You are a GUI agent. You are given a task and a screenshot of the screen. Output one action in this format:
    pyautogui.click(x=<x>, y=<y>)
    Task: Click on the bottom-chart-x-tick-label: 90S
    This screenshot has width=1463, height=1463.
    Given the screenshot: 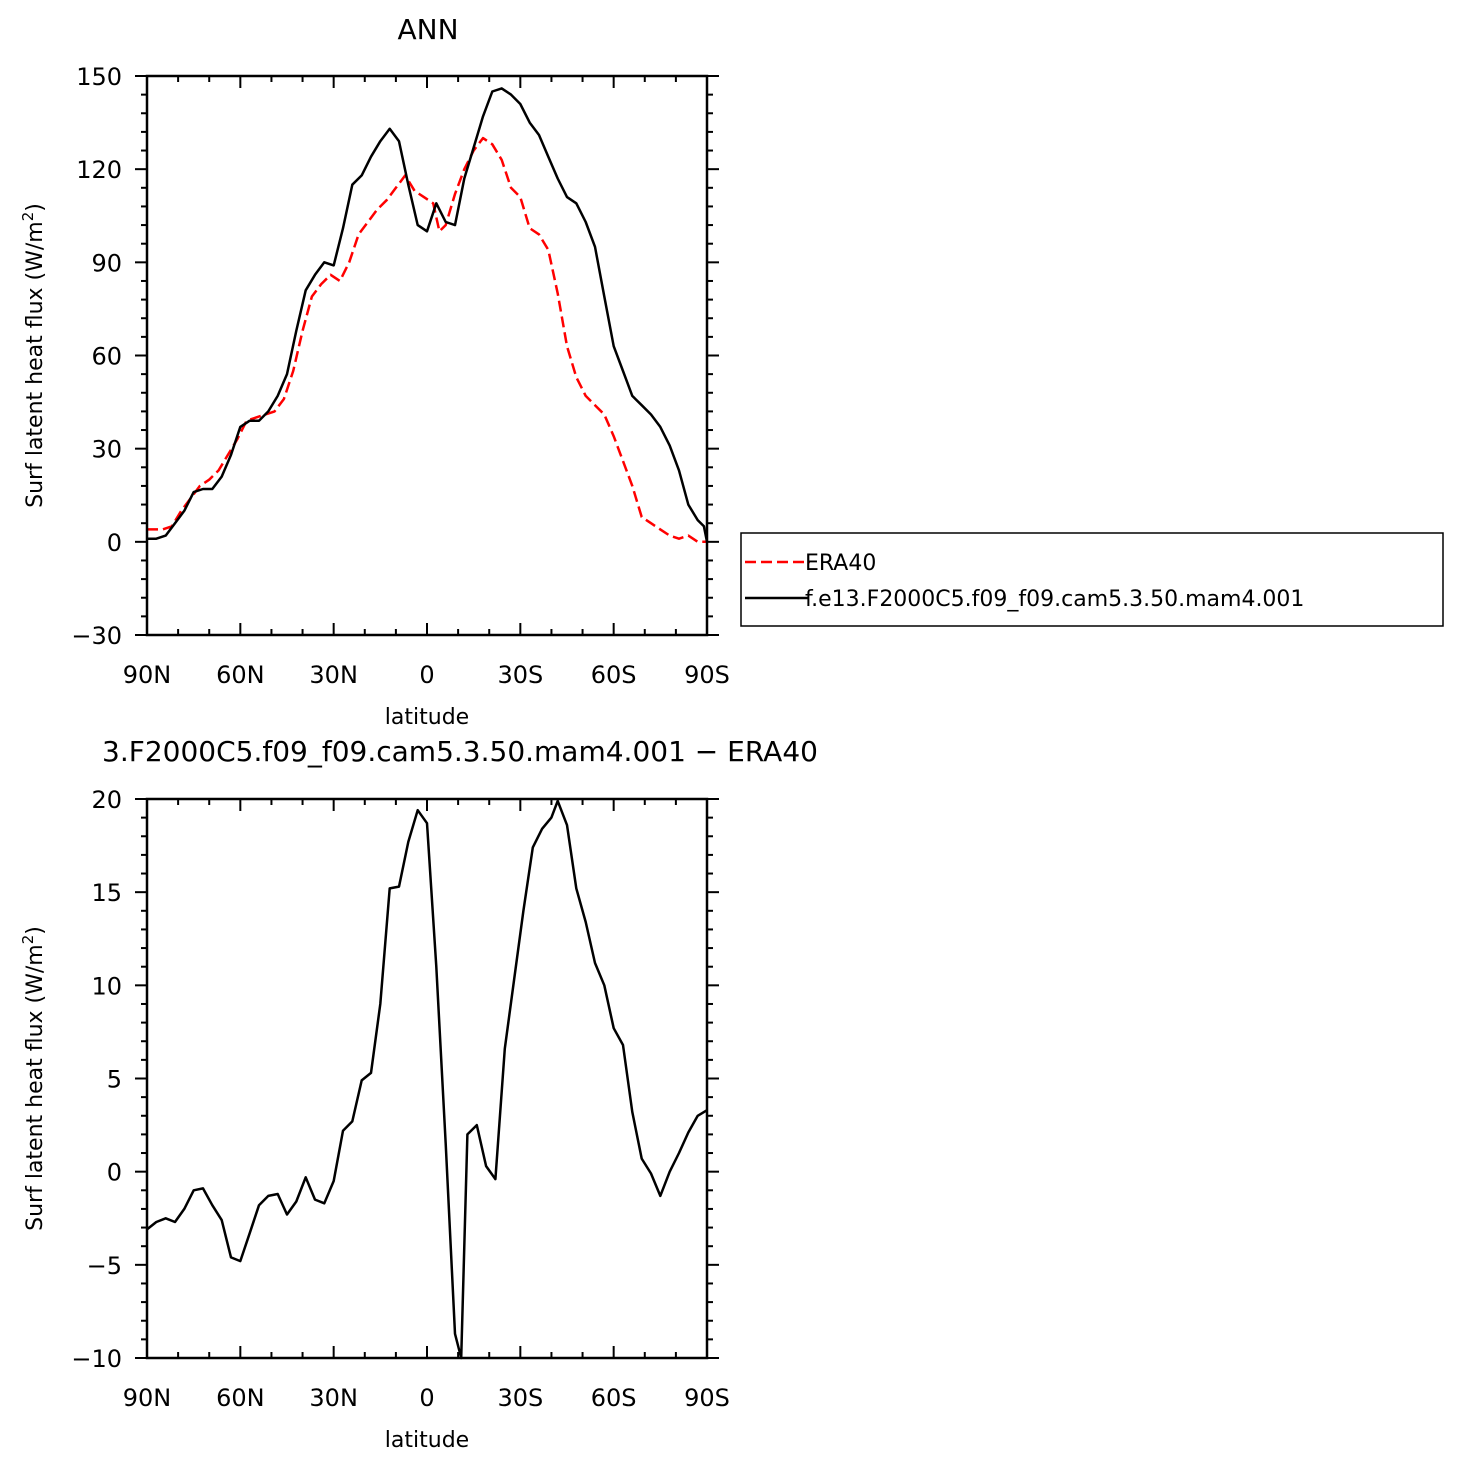 What is the action you would take?
    pyautogui.click(x=707, y=1398)
    